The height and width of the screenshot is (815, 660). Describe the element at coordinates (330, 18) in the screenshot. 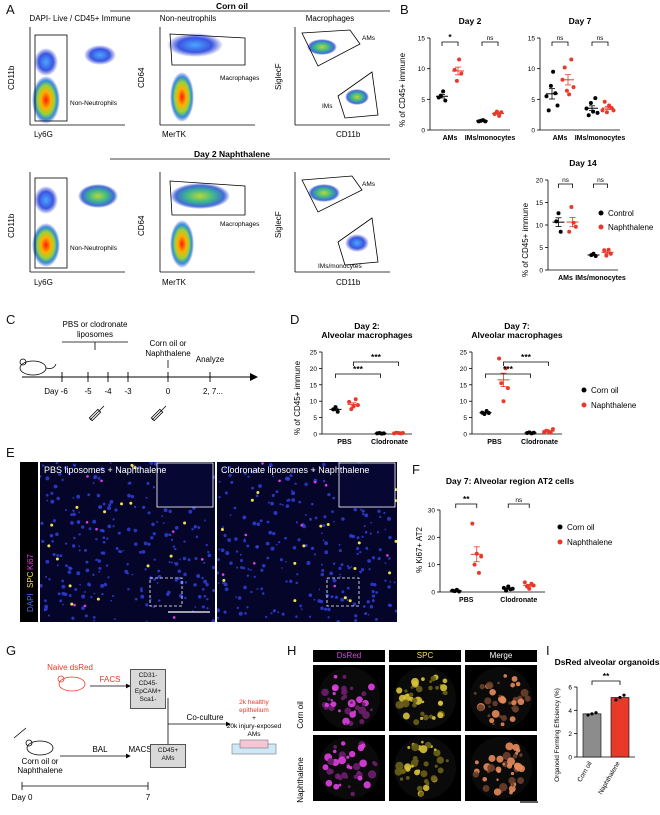

I see `col-title-3: Macrophages` at that location.